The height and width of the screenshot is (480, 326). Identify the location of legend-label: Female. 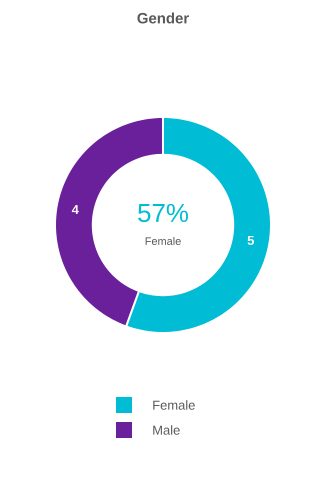
(174, 405).